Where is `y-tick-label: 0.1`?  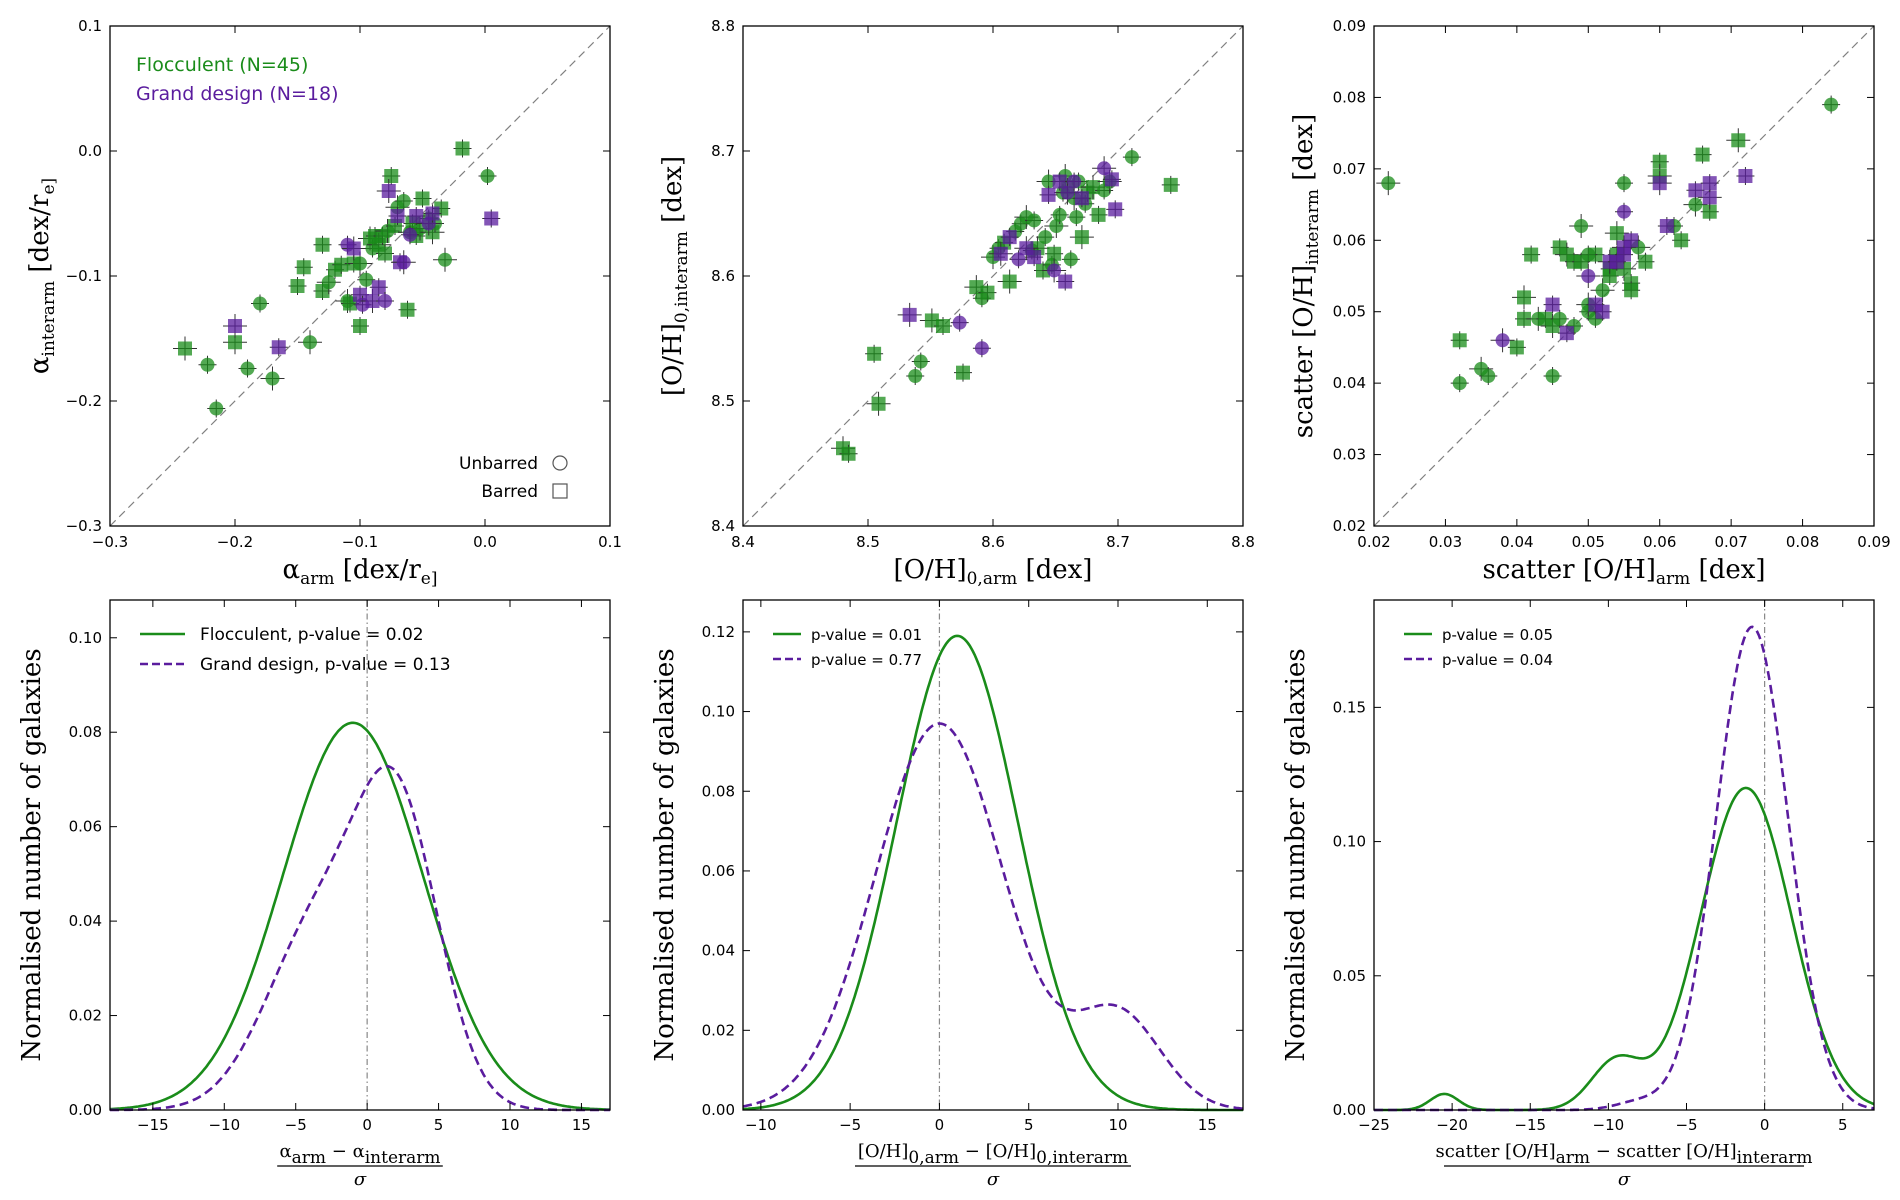 y-tick-label: 0.1 is located at coordinates (90, 26).